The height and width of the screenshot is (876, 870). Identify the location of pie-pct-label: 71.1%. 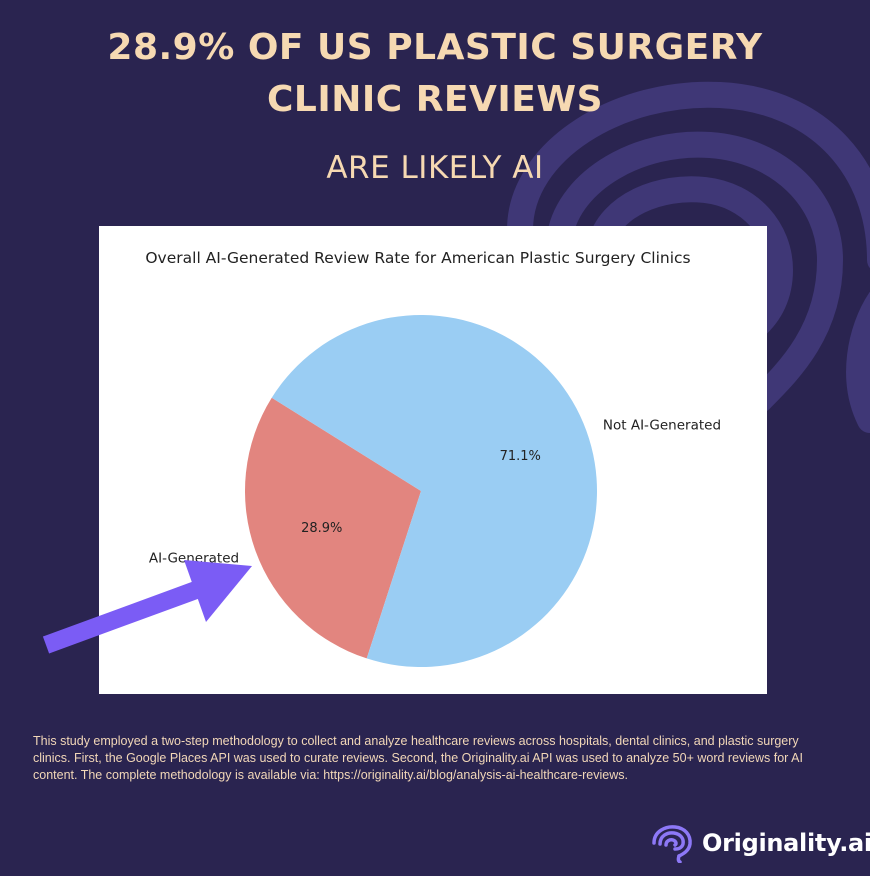
(520, 456).